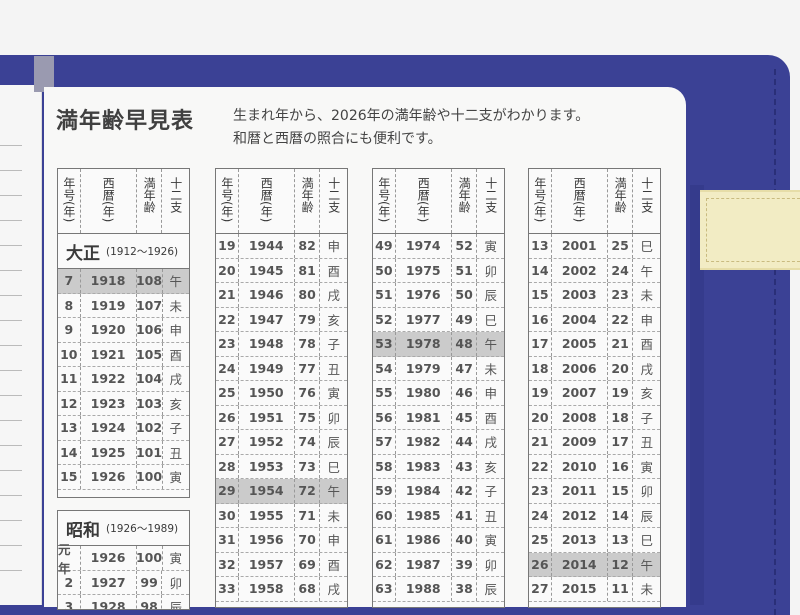 This screenshot has height=615, width=800. Describe the element at coordinates (149, 452) in the screenshot. I see `age-cell: 101` at that location.